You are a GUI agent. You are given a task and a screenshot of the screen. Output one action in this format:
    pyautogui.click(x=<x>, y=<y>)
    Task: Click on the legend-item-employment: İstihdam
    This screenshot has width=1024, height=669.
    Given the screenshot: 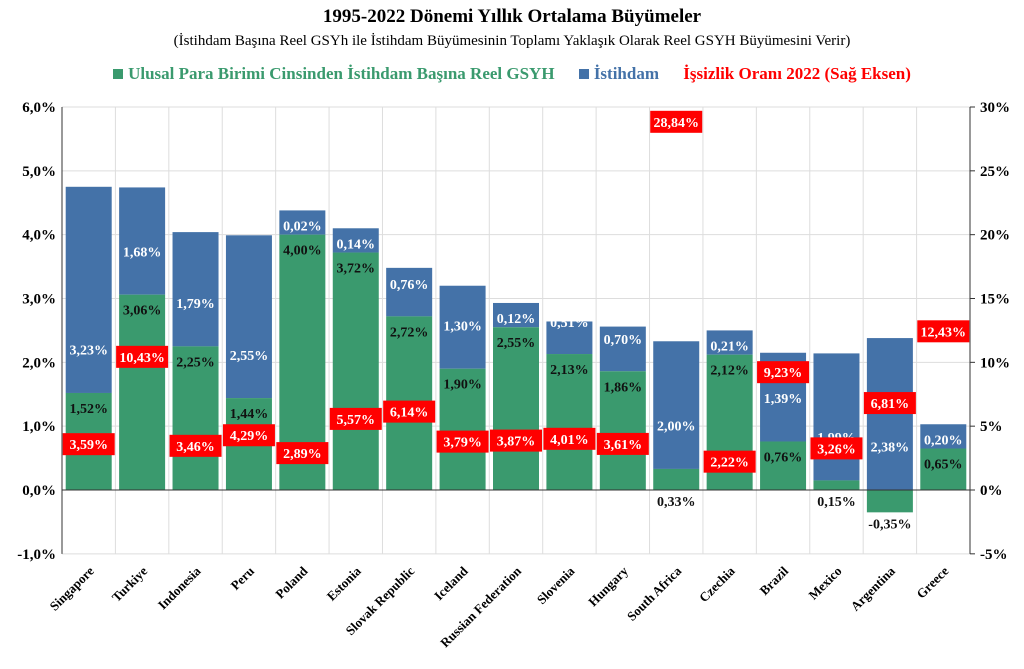 What is the action you would take?
    pyautogui.click(x=618, y=73)
    